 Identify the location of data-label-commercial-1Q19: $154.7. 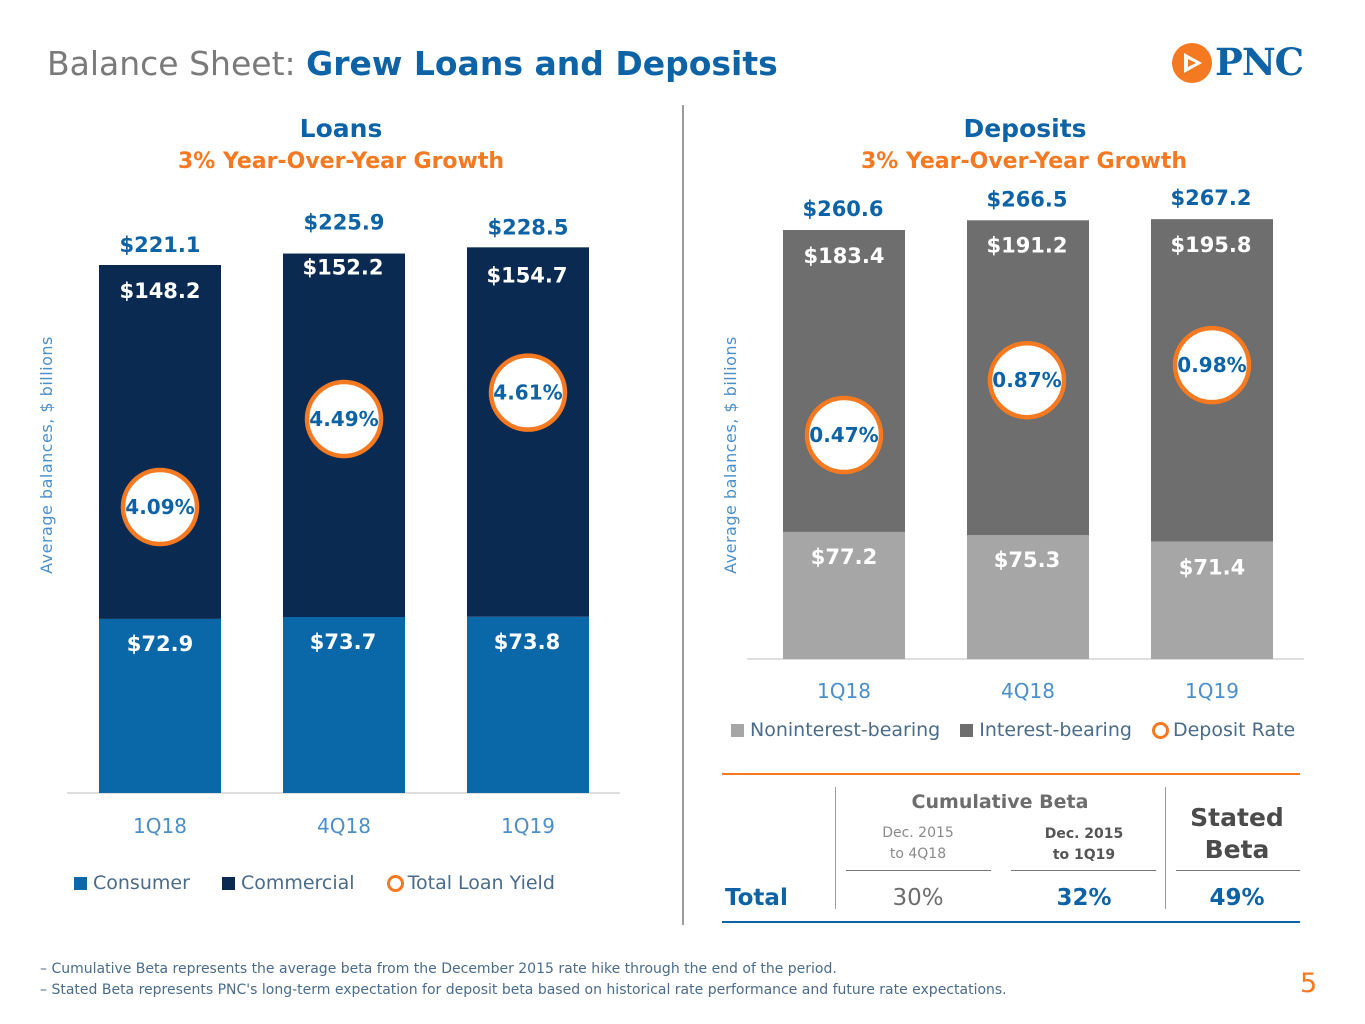
(526, 275).